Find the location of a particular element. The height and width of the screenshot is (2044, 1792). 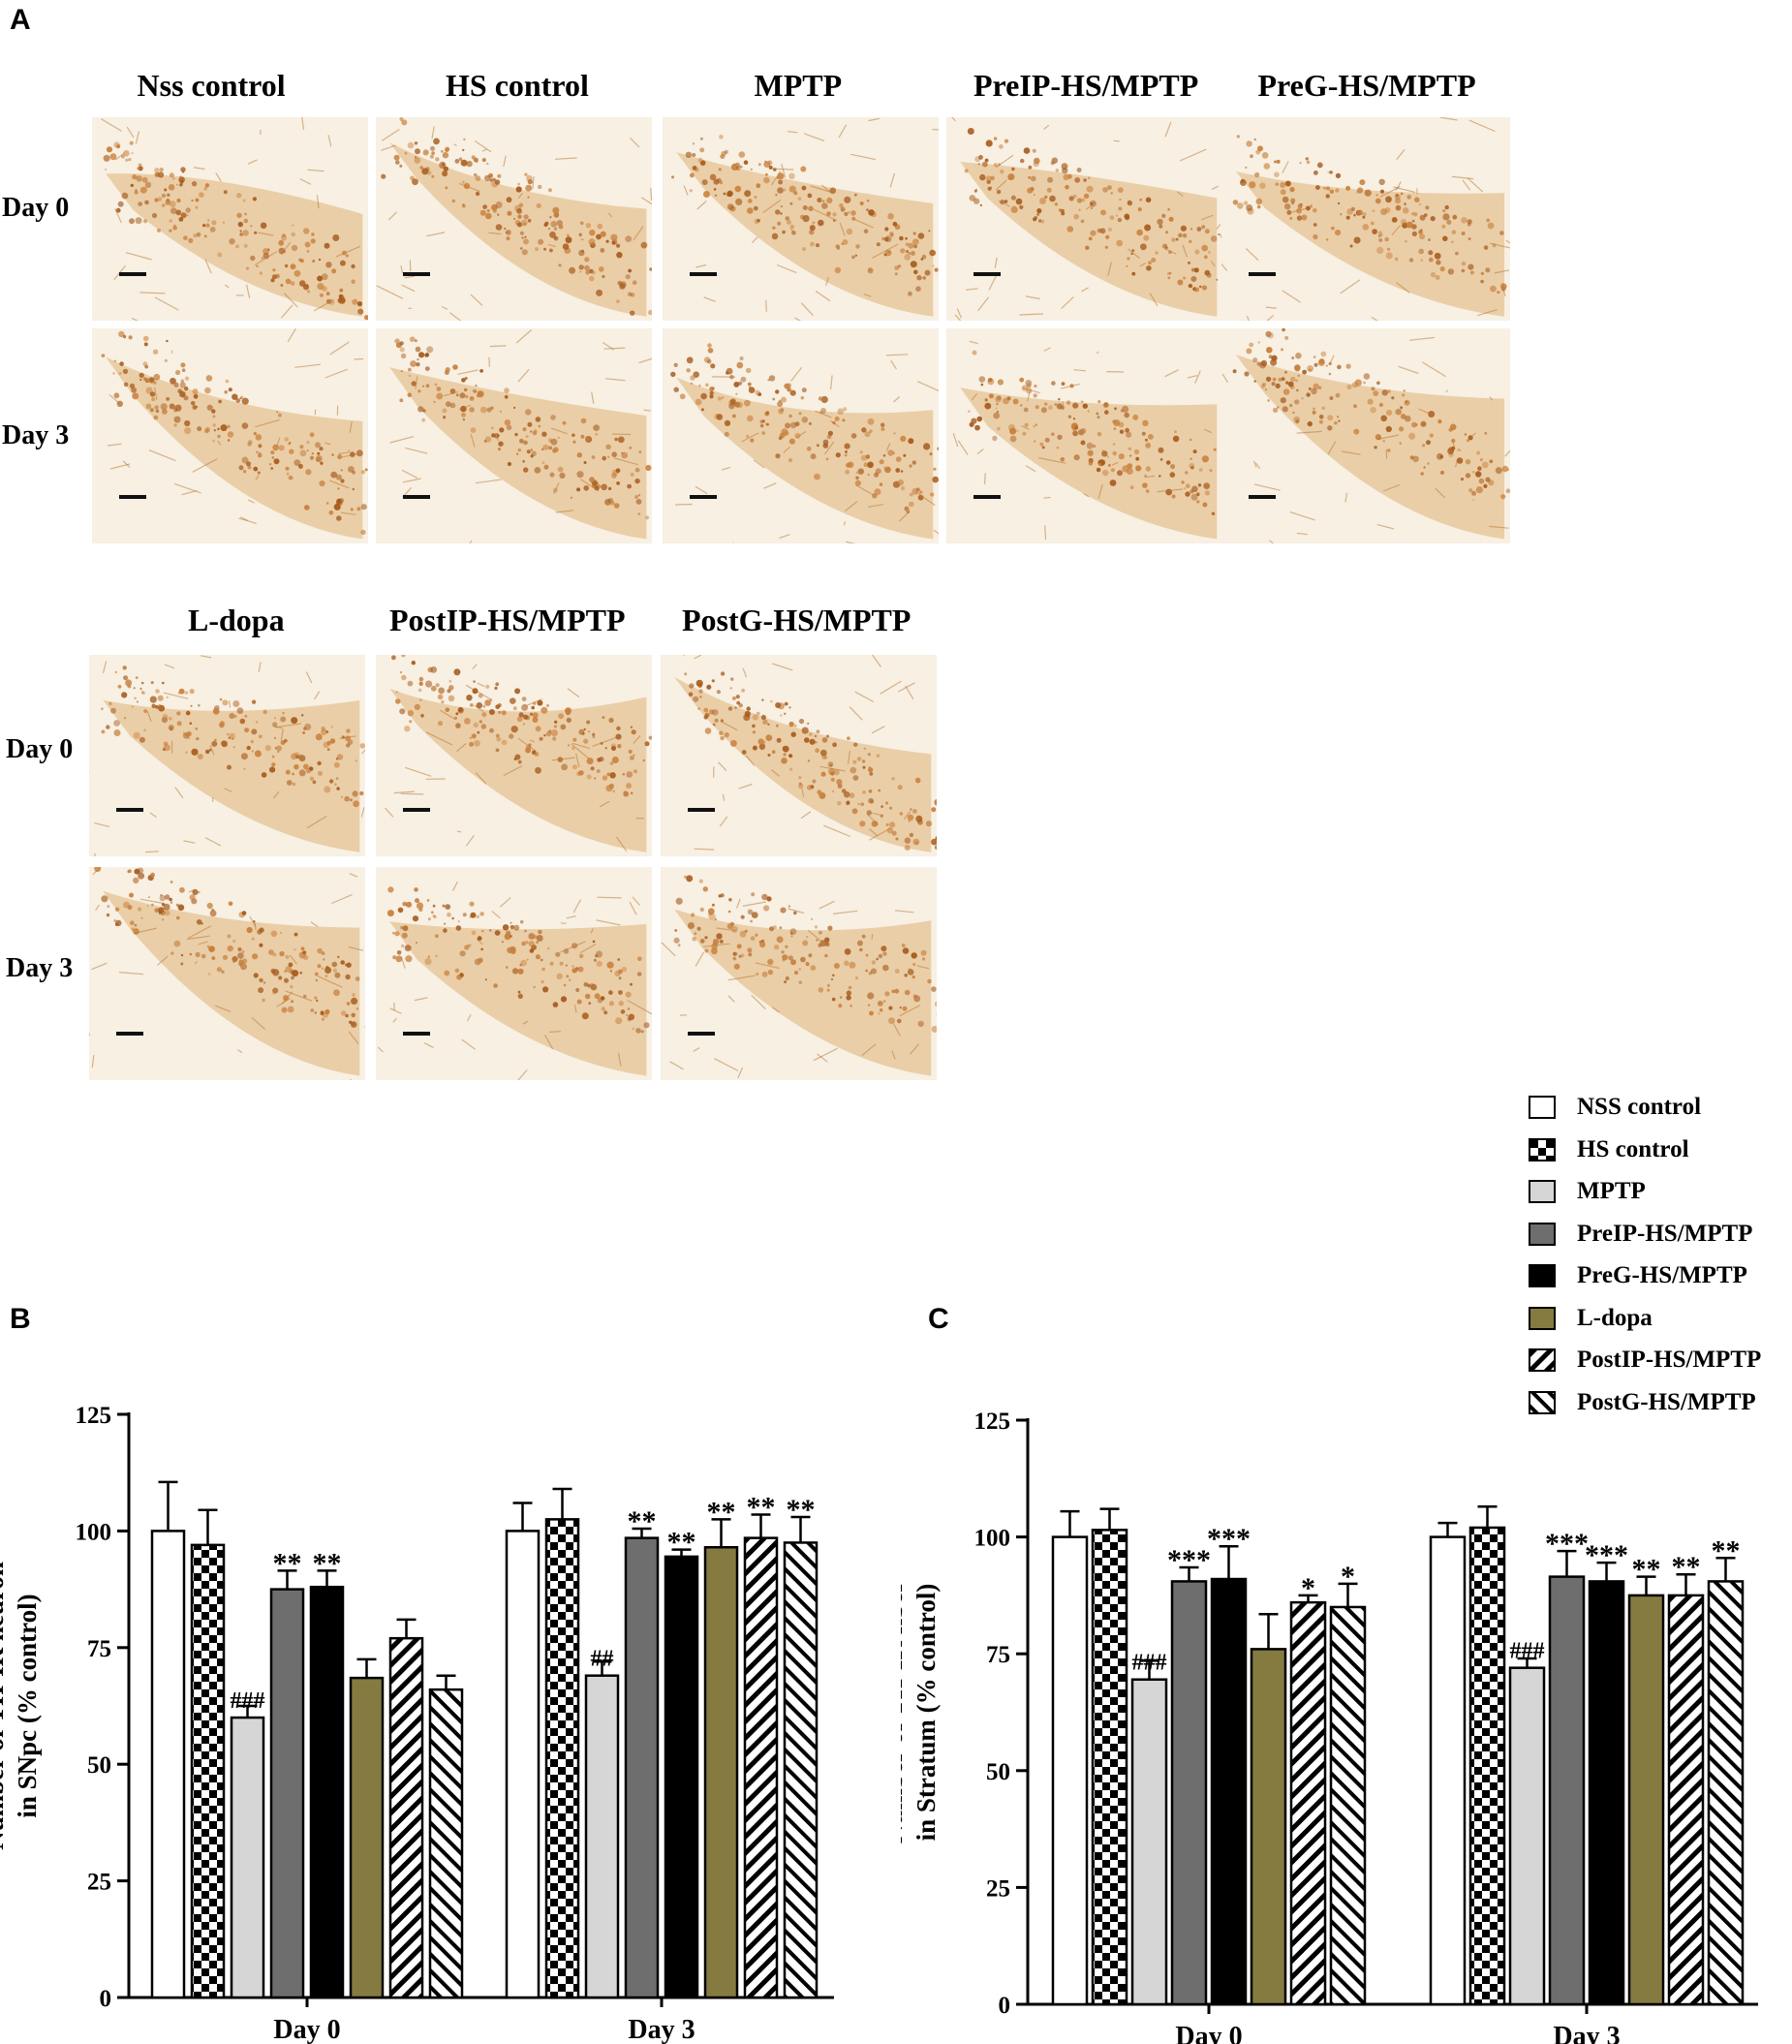

column-title: PostIP-HS/MPTP is located at coordinates (507, 620).